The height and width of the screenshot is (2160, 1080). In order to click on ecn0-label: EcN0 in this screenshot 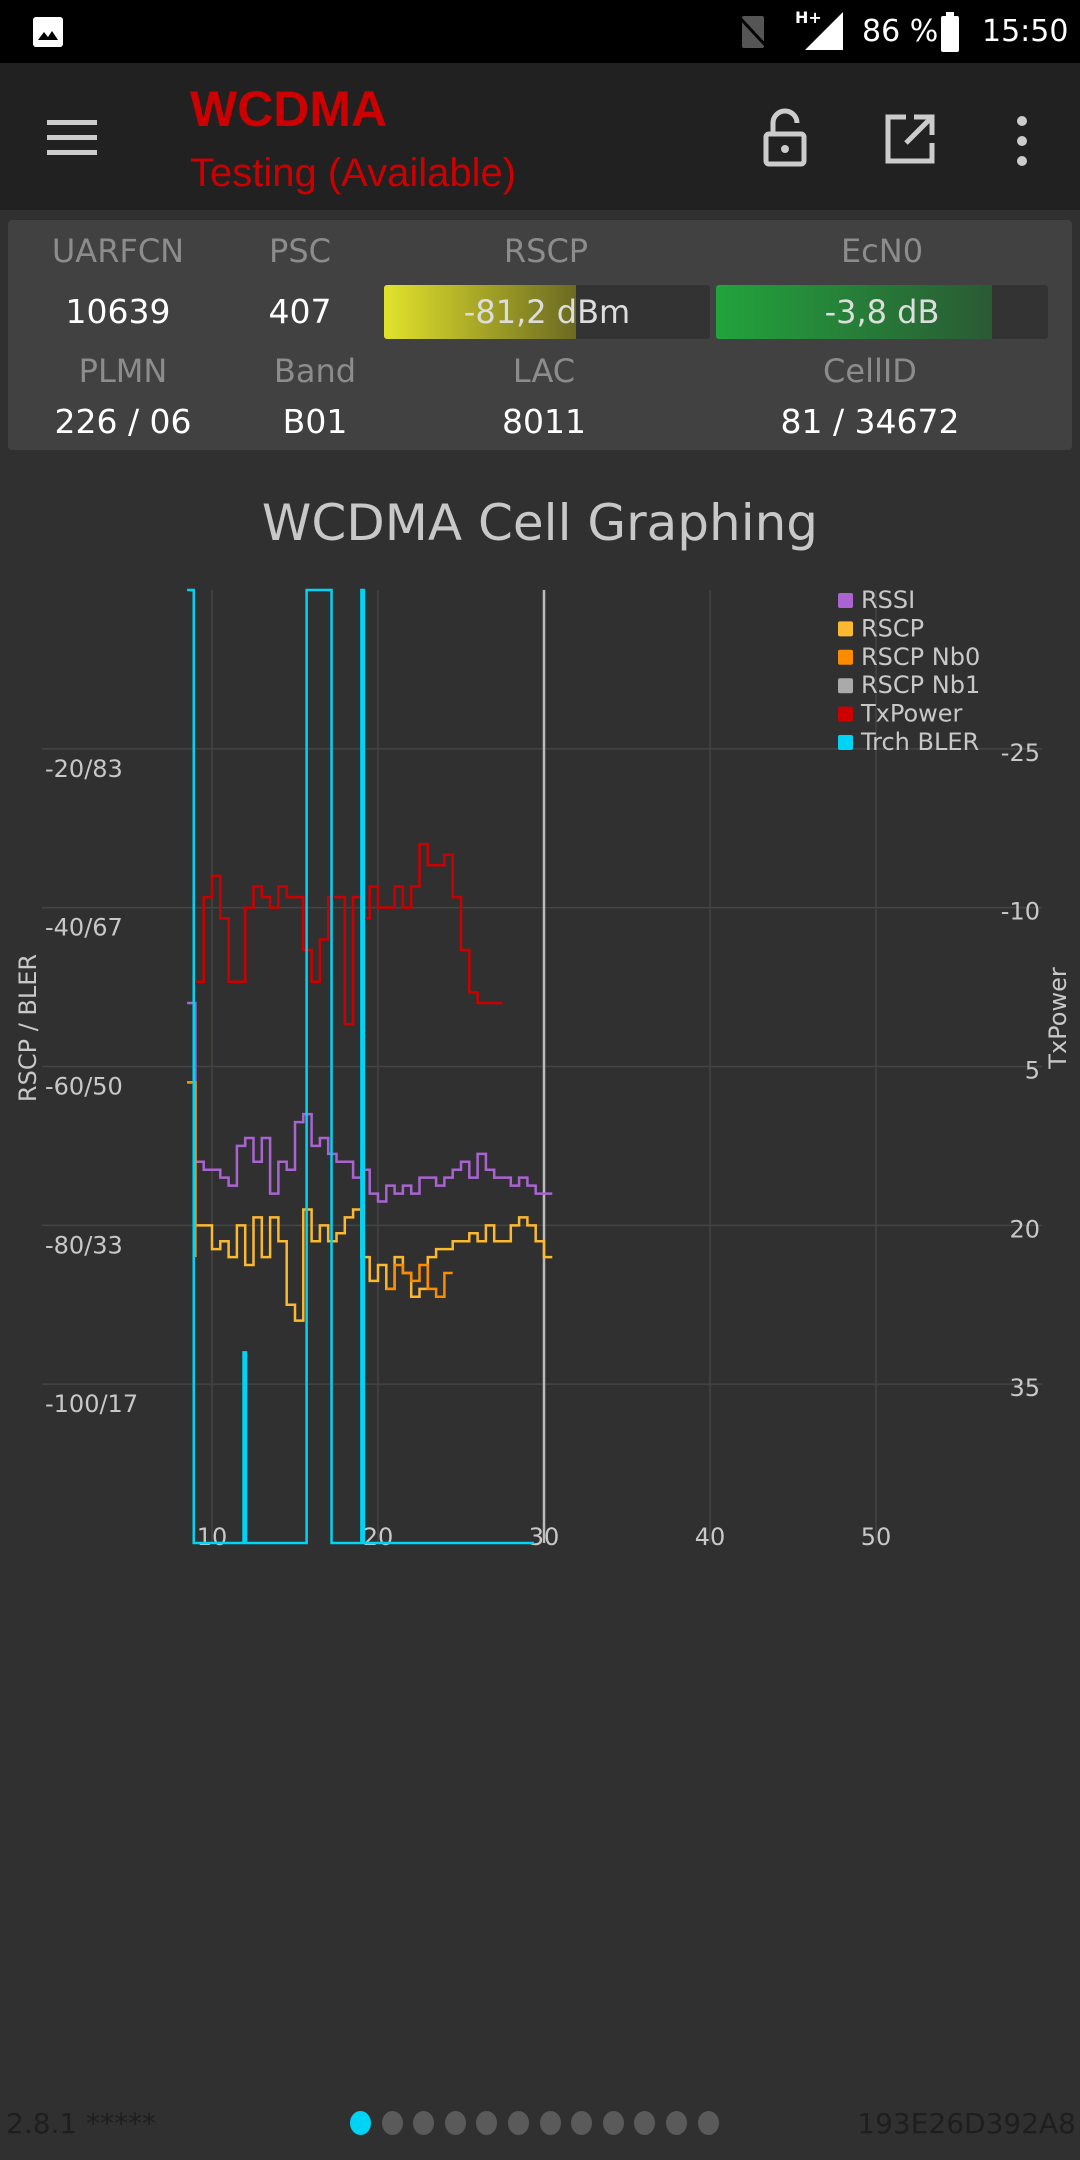, I will do `click(882, 251)`.